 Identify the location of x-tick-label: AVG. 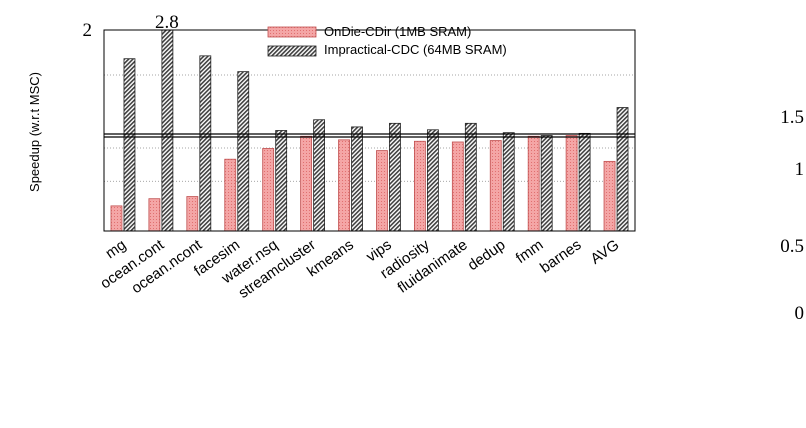
(605, 251).